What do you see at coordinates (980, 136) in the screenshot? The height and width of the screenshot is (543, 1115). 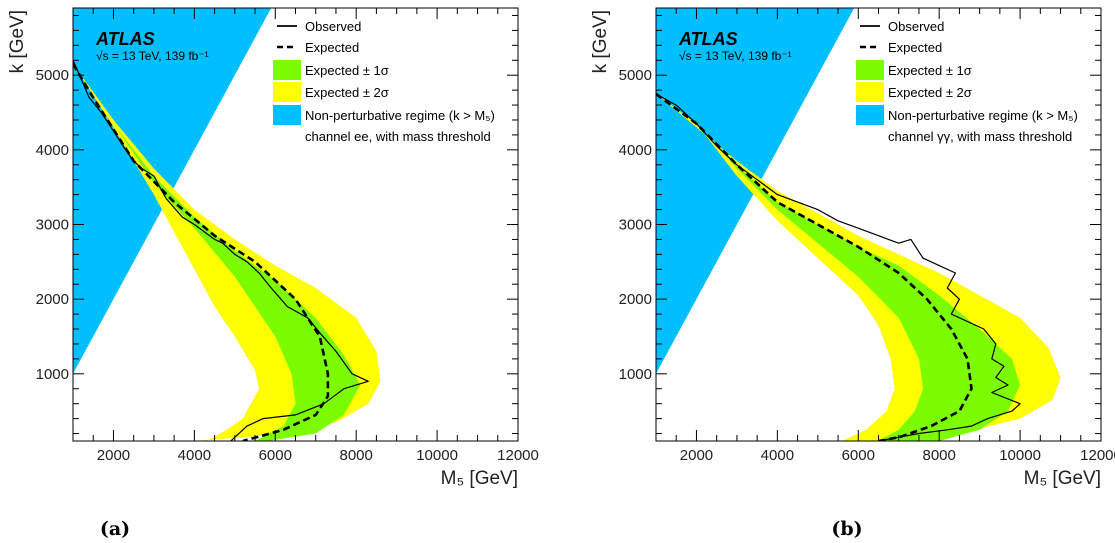 I see `legend-channel-label: channel γγ, with mass threshold` at bounding box center [980, 136].